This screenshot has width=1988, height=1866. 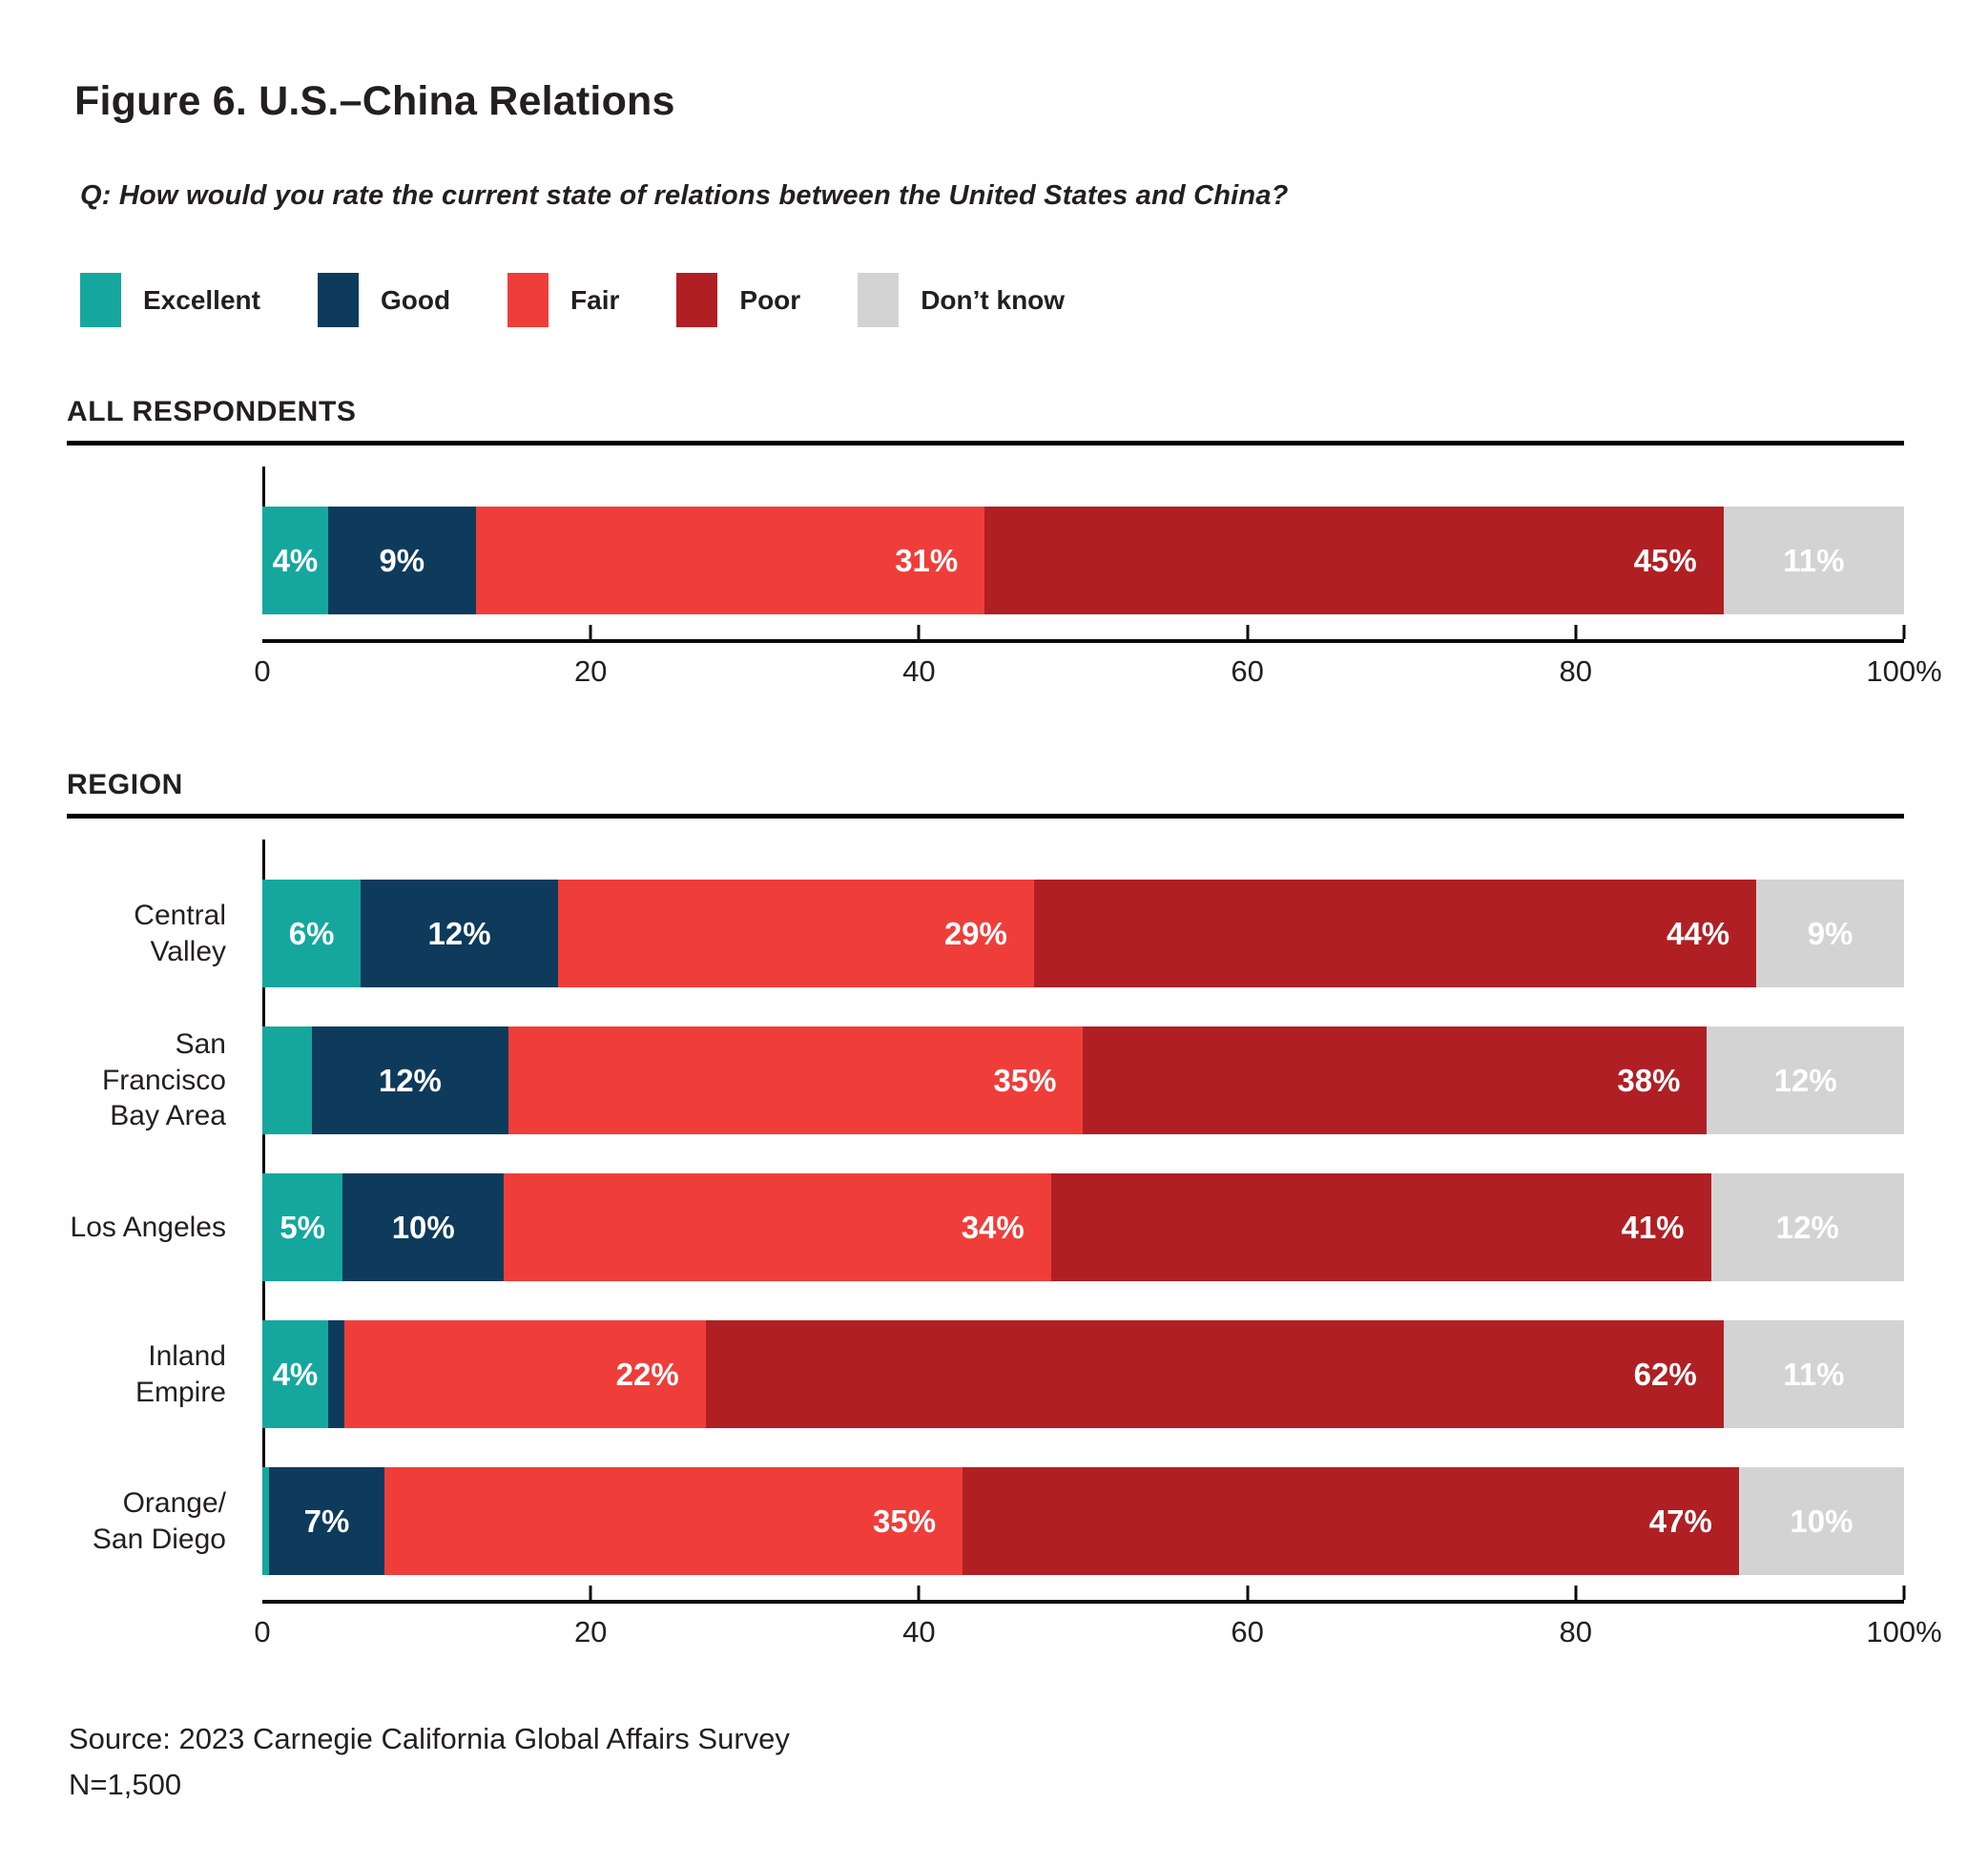 I want to click on bar-row: San Francisco Bay Area 12% 35% 38% 12%, so click(x=986, y=1080).